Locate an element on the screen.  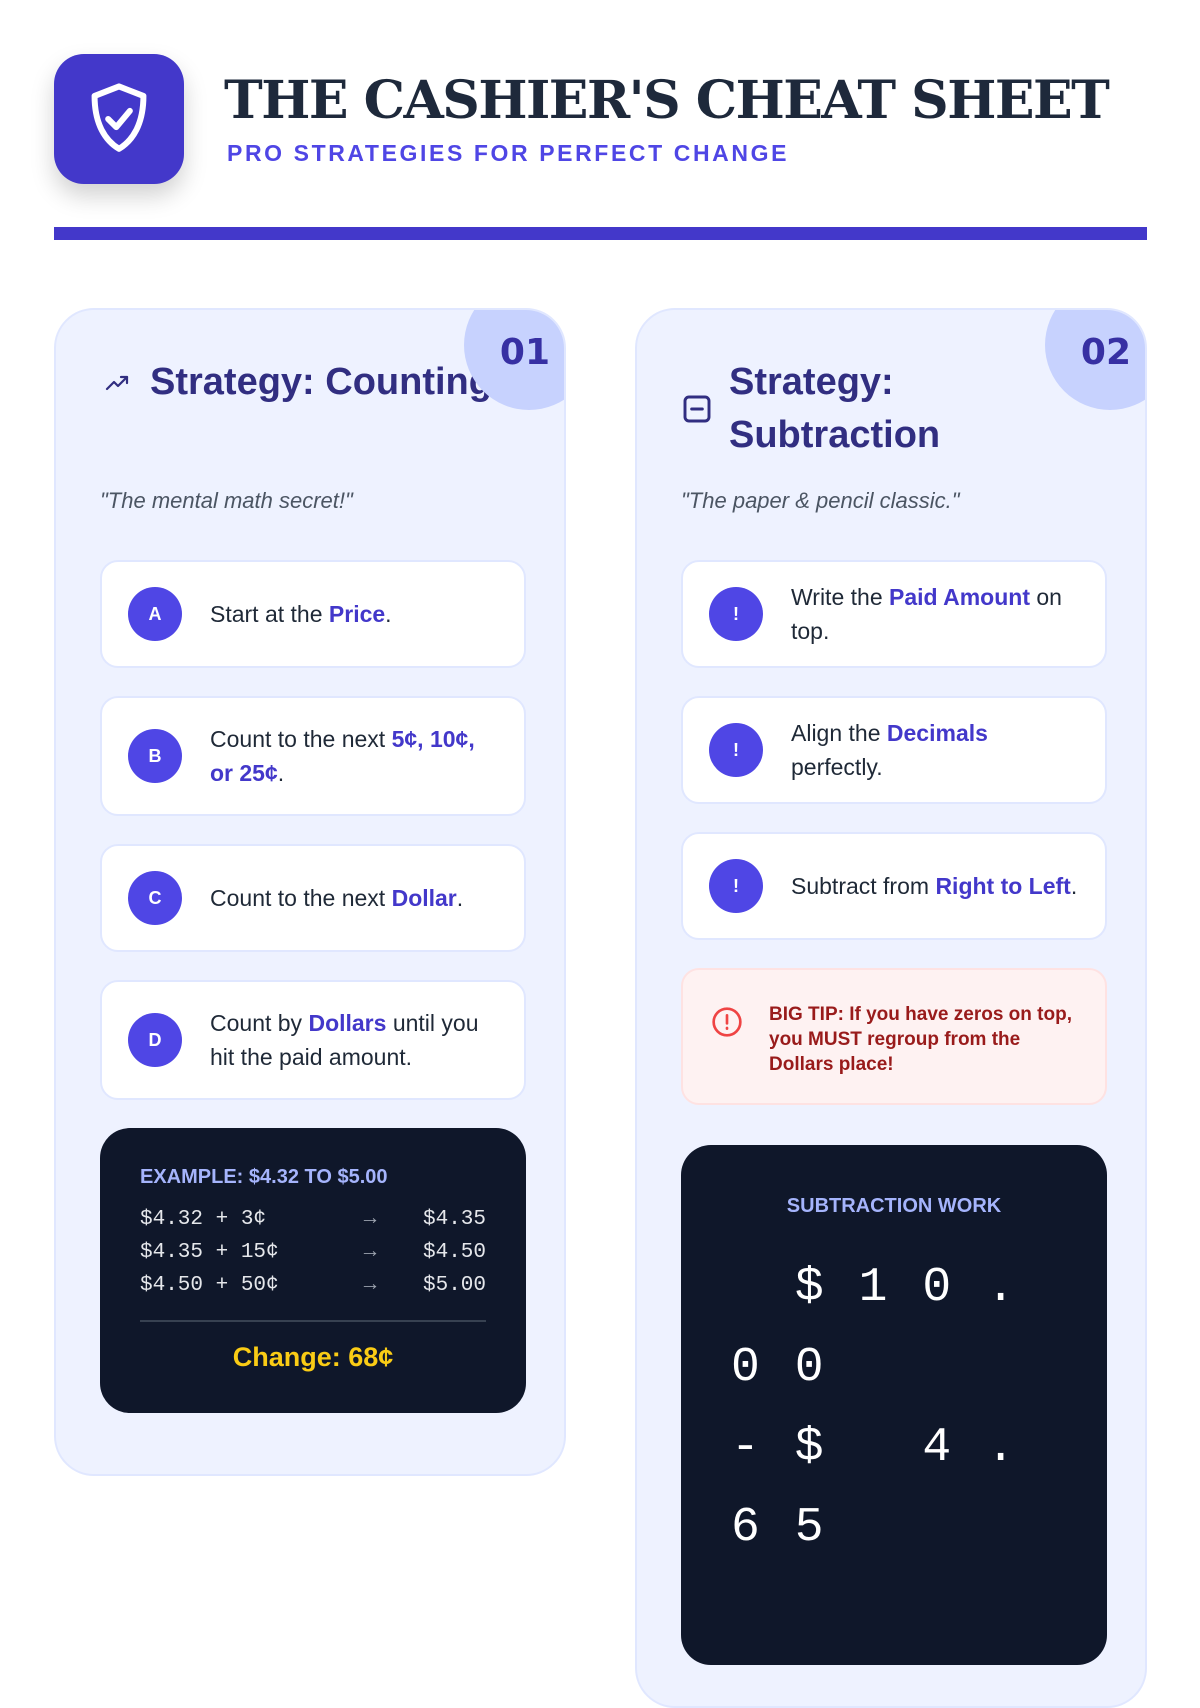
step-text-before: Write the is located at coordinates (840, 597).